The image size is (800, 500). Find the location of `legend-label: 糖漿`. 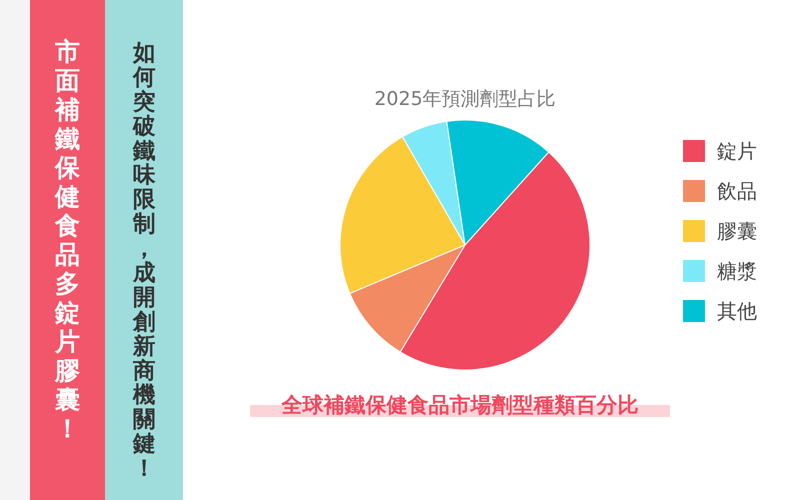

legend-label: 糖漿 is located at coordinates (737, 271).